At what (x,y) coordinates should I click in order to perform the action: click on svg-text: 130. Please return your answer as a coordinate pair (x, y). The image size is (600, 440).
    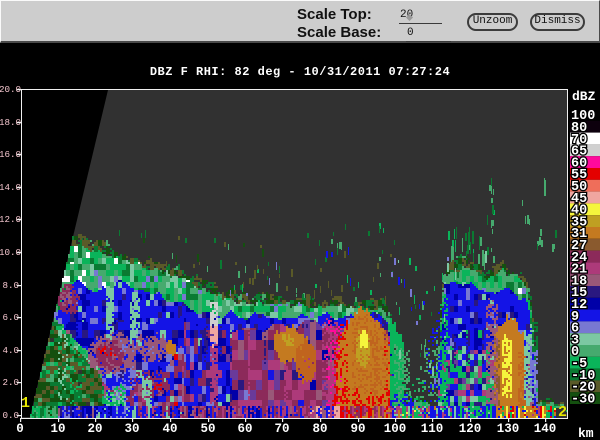
    Looking at the image, I should click on (508, 429).